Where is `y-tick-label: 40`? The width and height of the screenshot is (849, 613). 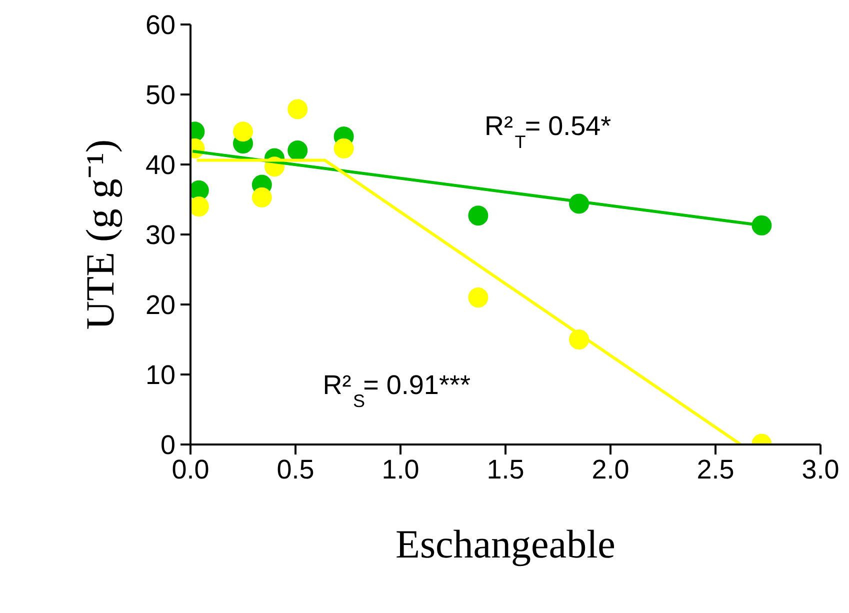
y-tick-label: 40 is located at coordinates (160, 165).